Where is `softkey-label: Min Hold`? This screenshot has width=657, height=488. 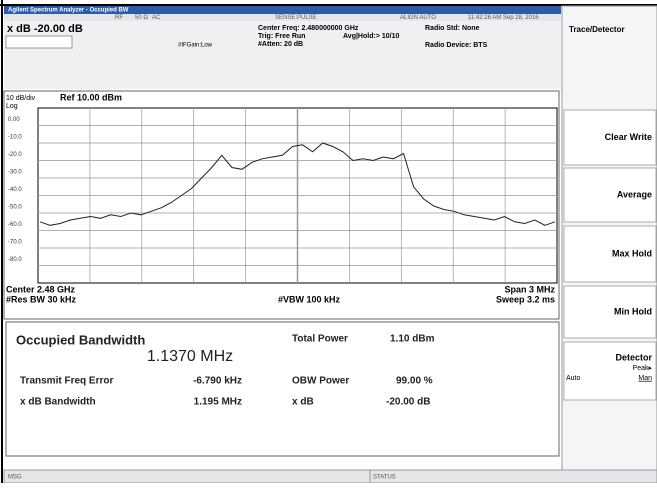
softkey-label: Min Hold is located at coordinates (633, 311).